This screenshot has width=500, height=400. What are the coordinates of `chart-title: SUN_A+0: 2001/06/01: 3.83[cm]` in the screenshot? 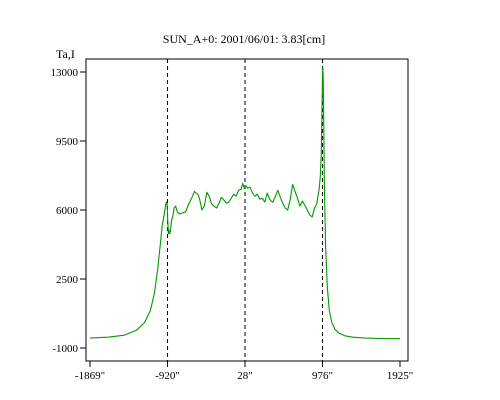 It's located at (244, 39).